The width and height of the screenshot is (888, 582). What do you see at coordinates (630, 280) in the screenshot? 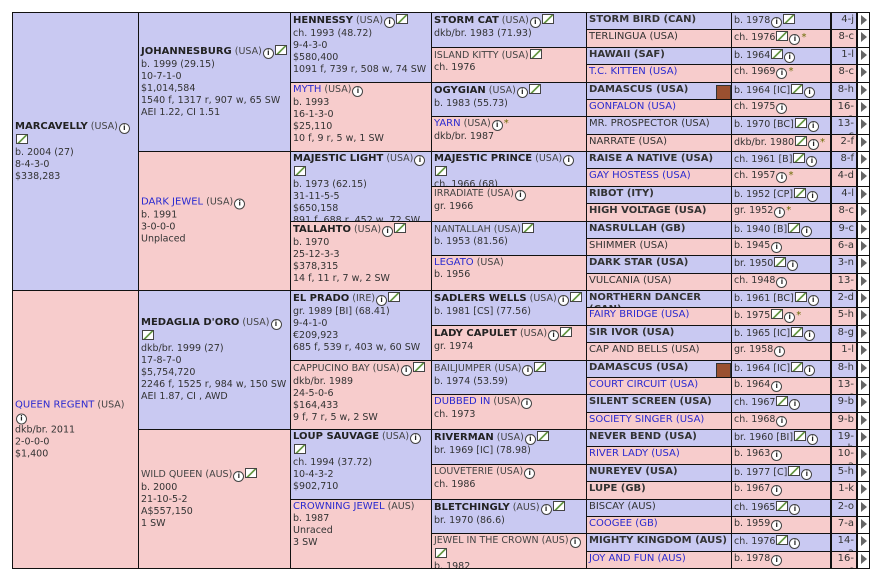
I see `ancestor-name: VULCANIA (USA)` at bounding box center [630, 280].